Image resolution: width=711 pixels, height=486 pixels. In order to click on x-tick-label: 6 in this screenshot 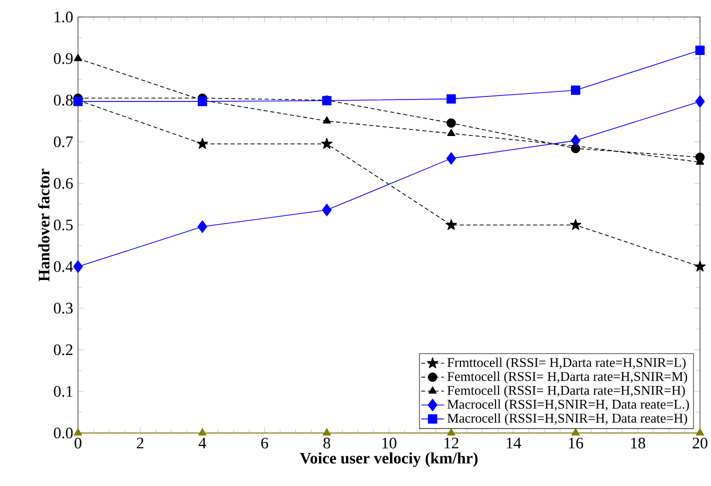, I will do `click(264, 443)`.